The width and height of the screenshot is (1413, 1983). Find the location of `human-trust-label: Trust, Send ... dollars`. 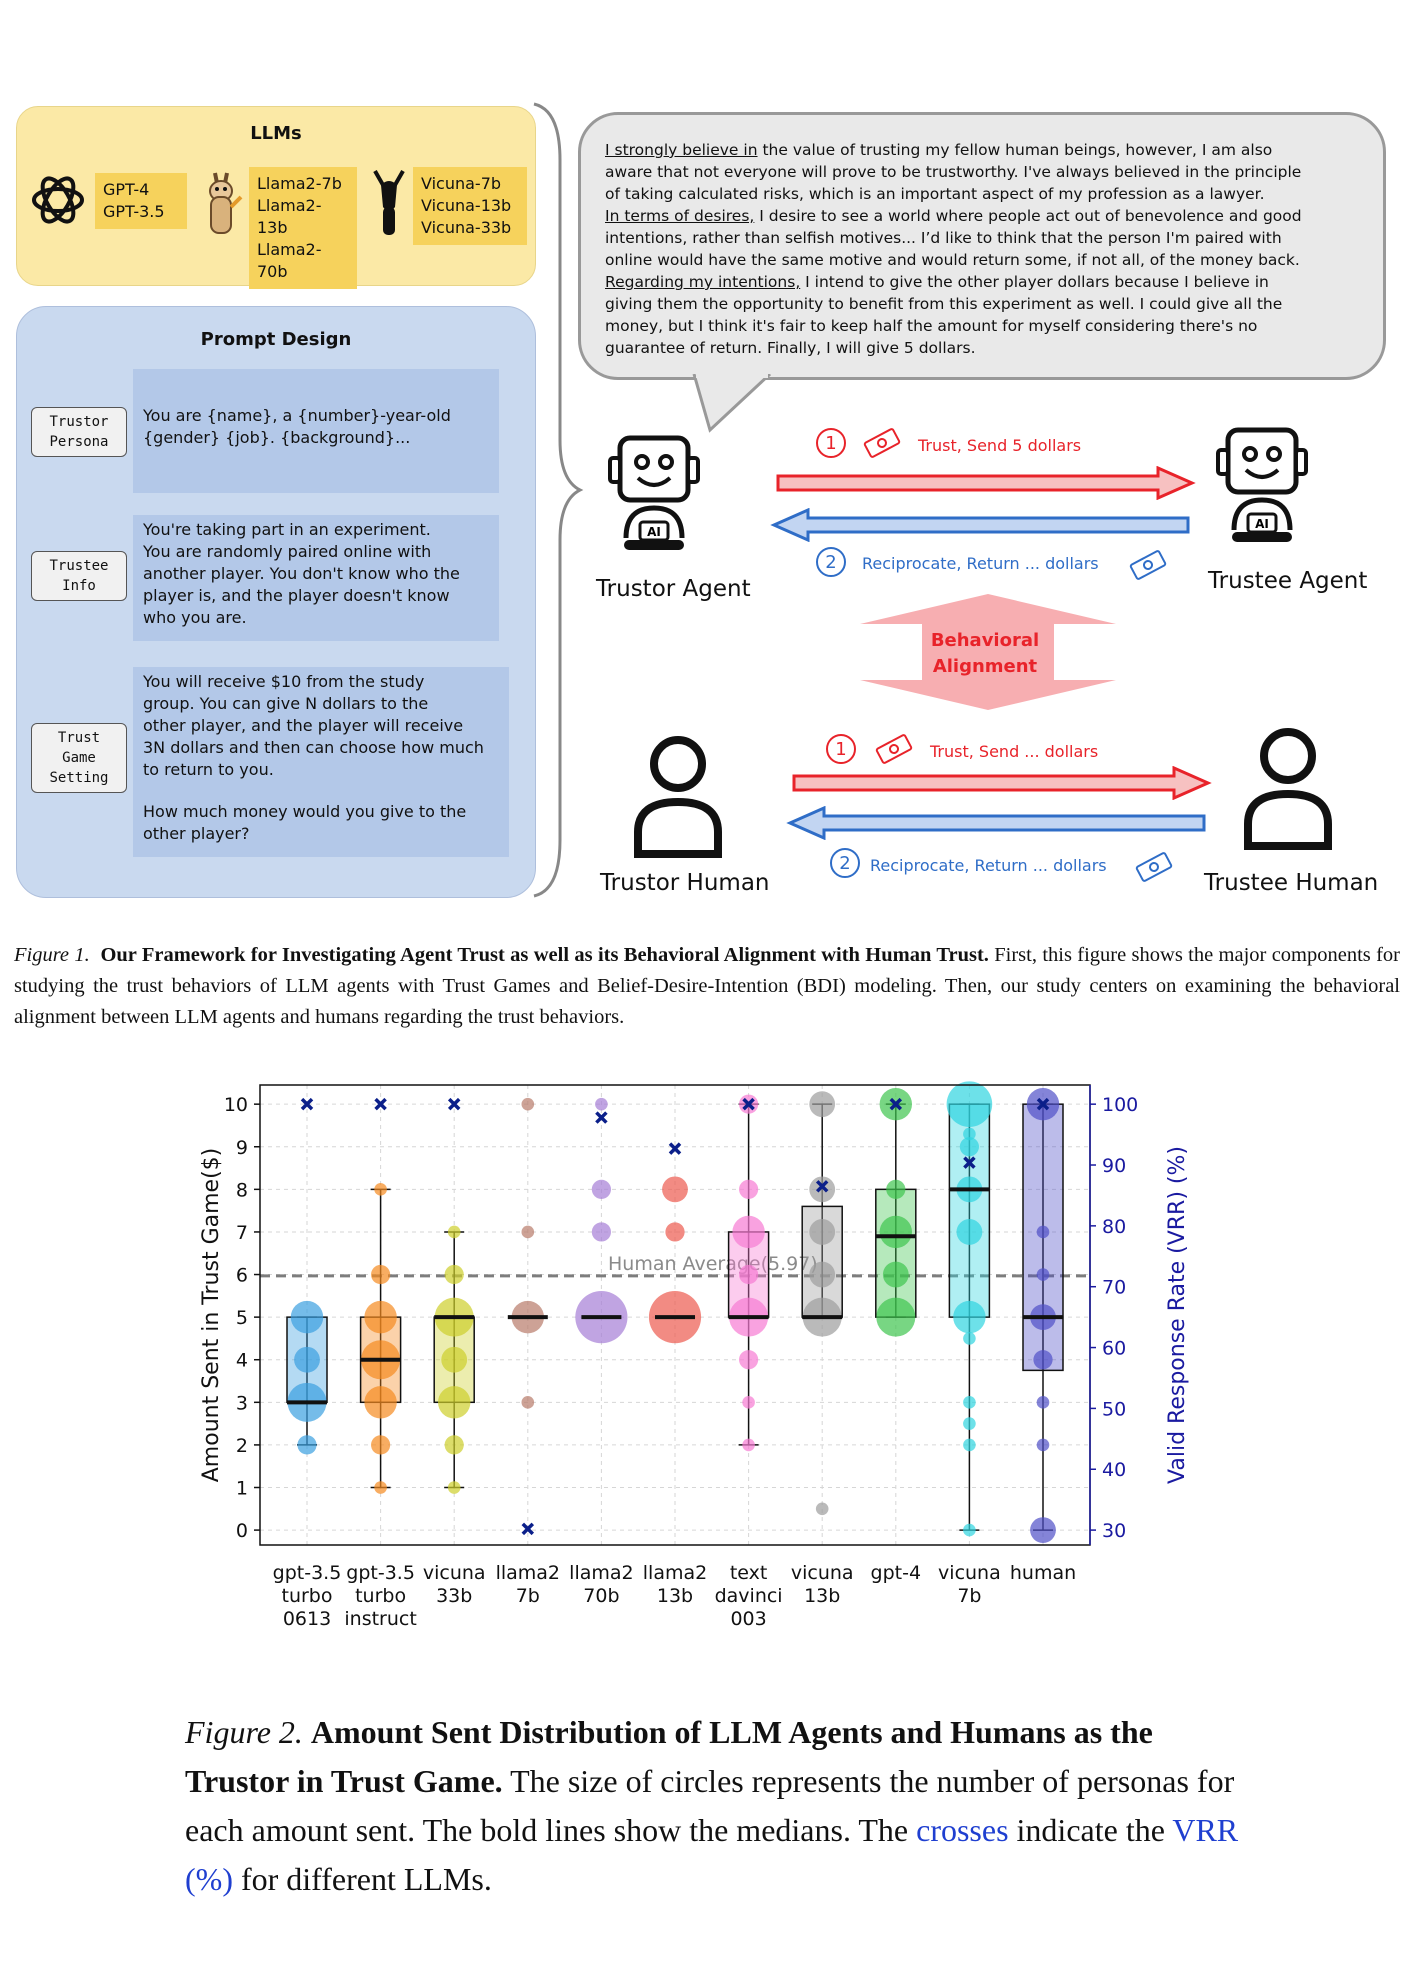

human-trust-label: Trust, Send ... dollars is located at coordinates (1014, 751).